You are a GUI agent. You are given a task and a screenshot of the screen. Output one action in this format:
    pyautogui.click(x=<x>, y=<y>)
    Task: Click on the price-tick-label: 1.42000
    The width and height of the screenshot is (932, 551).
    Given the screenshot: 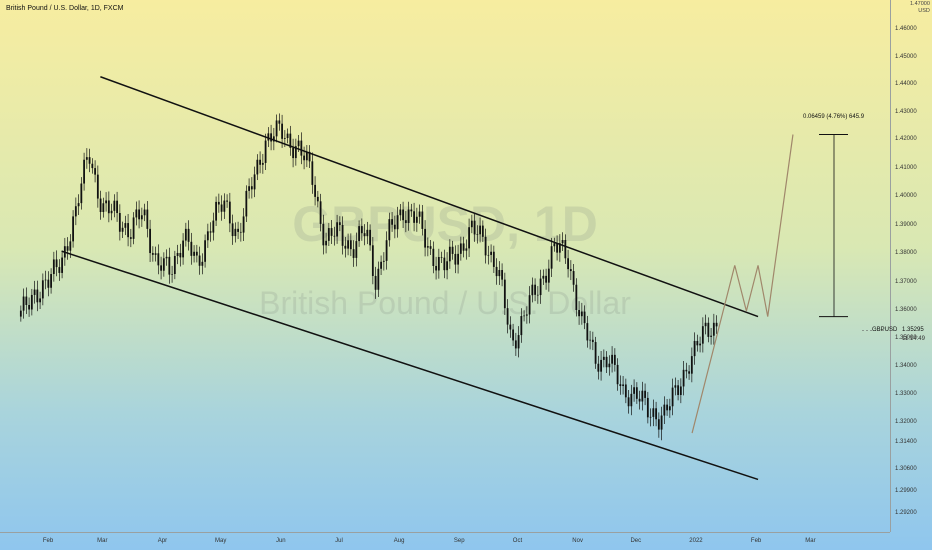 What is the action you would take?
    pyautogui.click(x=906, y=139)
    